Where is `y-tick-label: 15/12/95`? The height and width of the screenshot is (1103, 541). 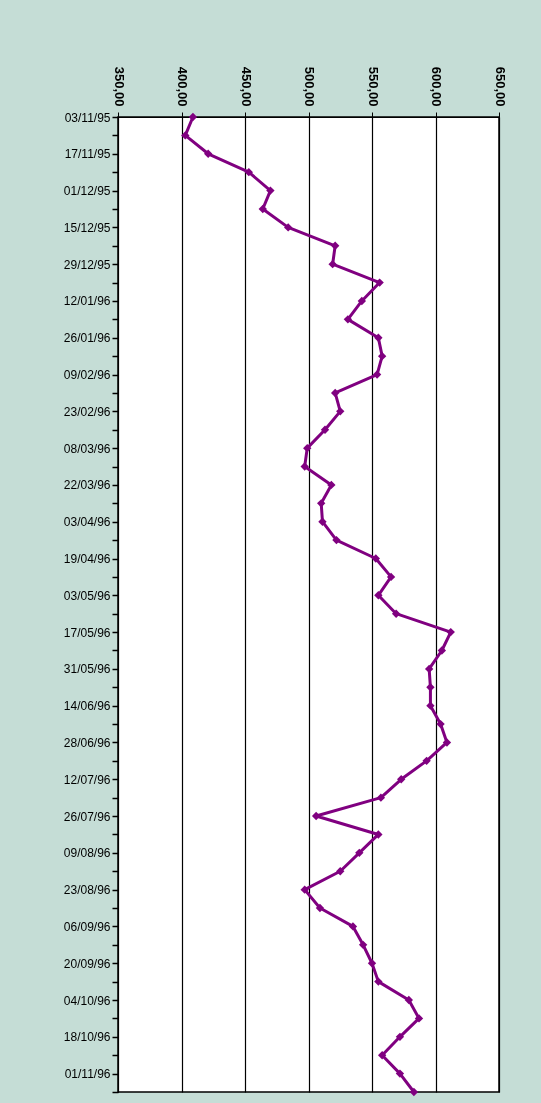
y-tick-label: 15/12/95 is located at coordinates (87, 227).